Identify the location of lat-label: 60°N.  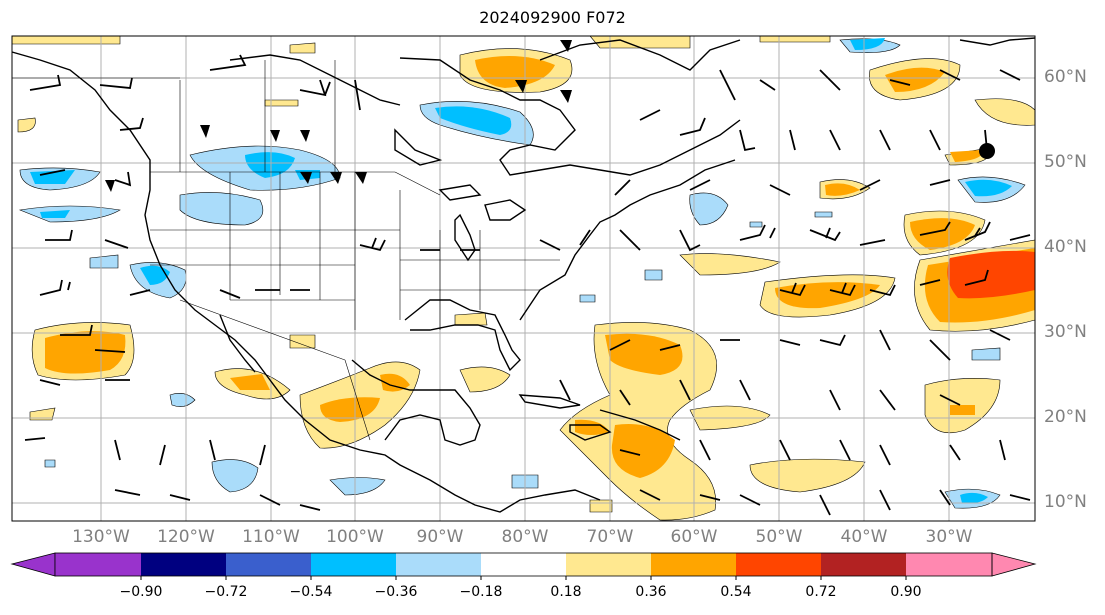
(1065, 77).